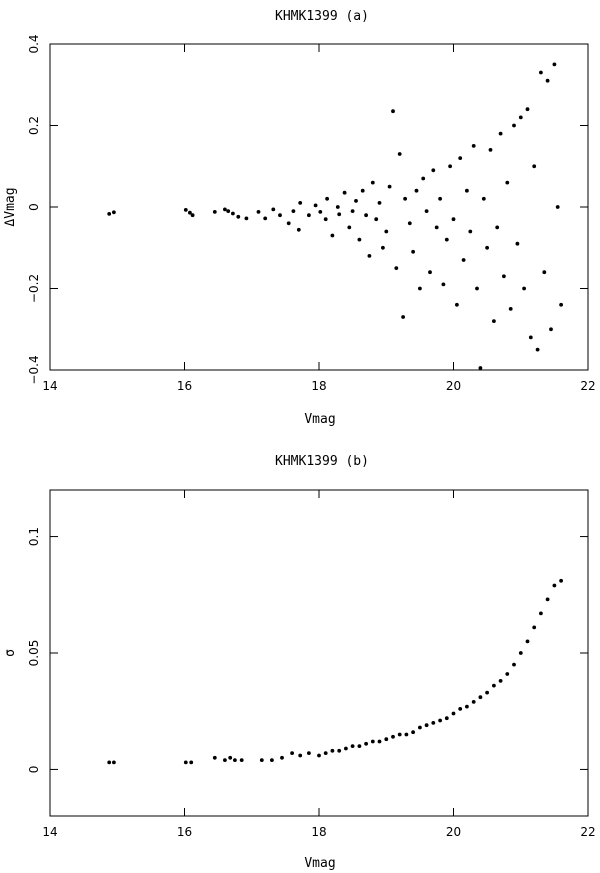  Describe the element at coordinates (34, 536) in the screenshot. I see `y-tick-label: 0.1` at that location.